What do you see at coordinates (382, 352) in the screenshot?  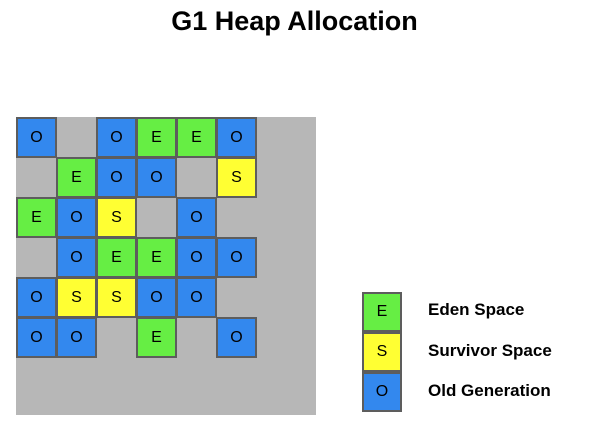 I see `legend-swatch-survivor: S` at bounding box center [382, 352].